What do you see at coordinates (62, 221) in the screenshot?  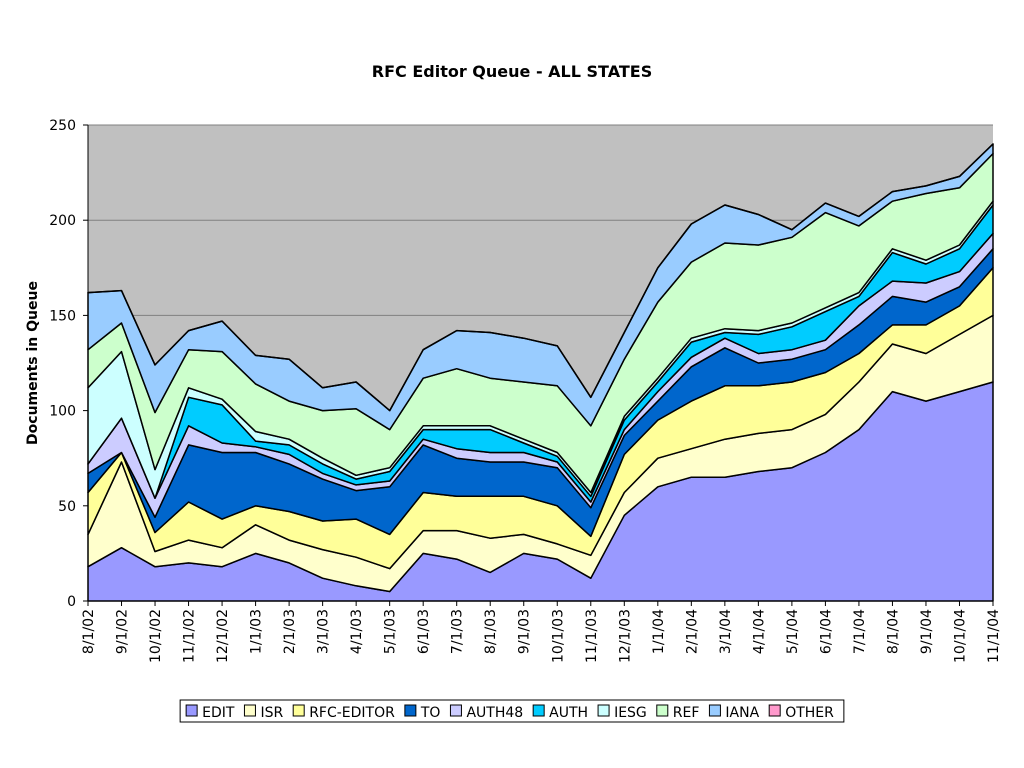 I see `y-tick-label: 200` at bounding box center [62, 221].